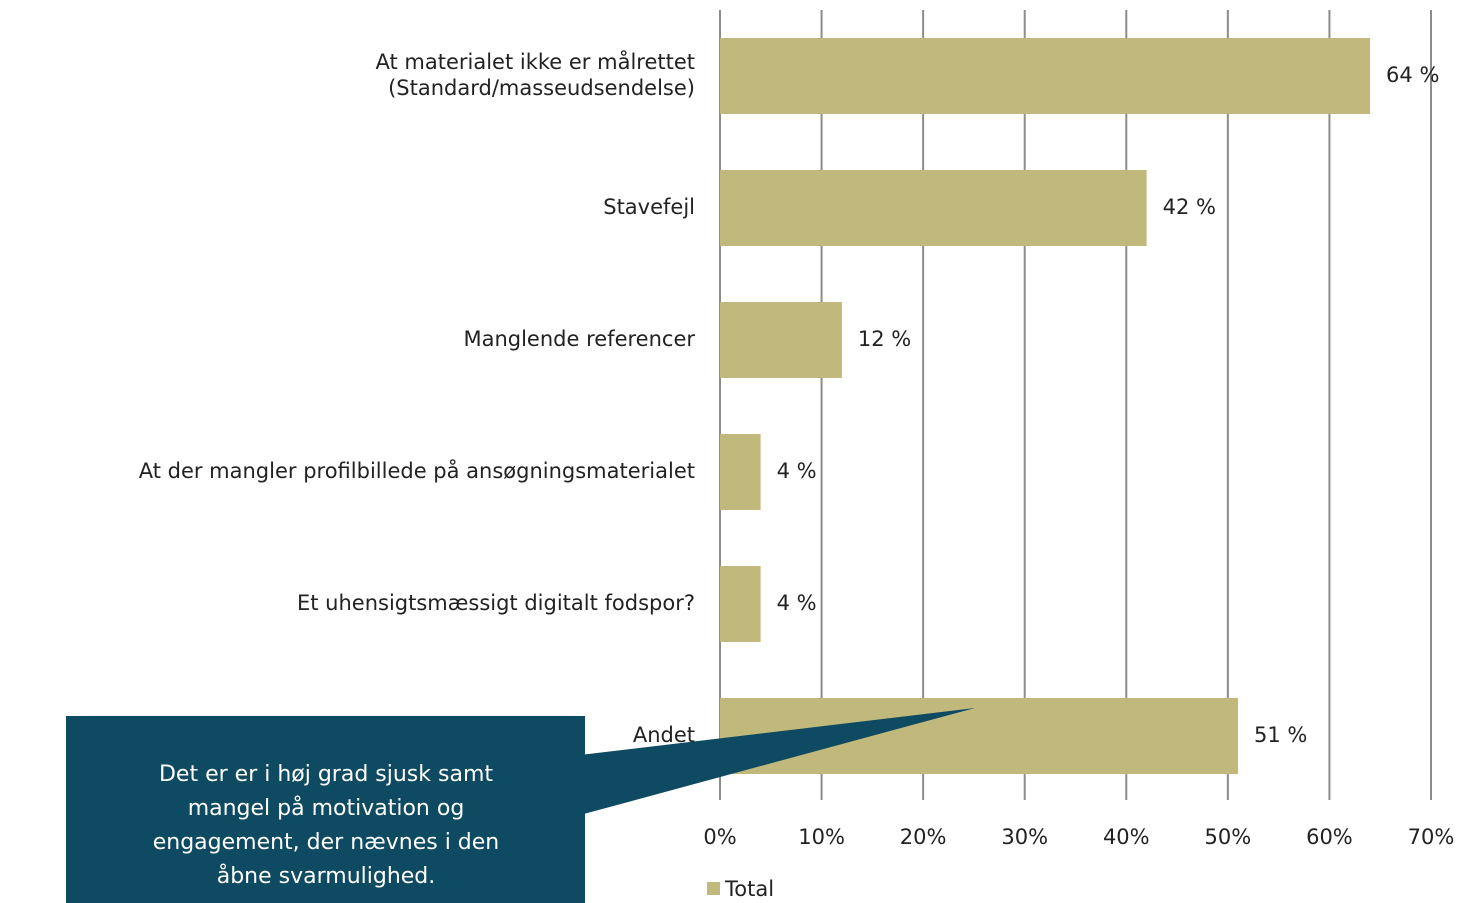 Image resolution: width=1458 pixels, height=903 pixels. Describe the element at coordinates (326, 774) in the screenshot. I see `callout-text: Det er er i høj grad sjusk samt` at that location.